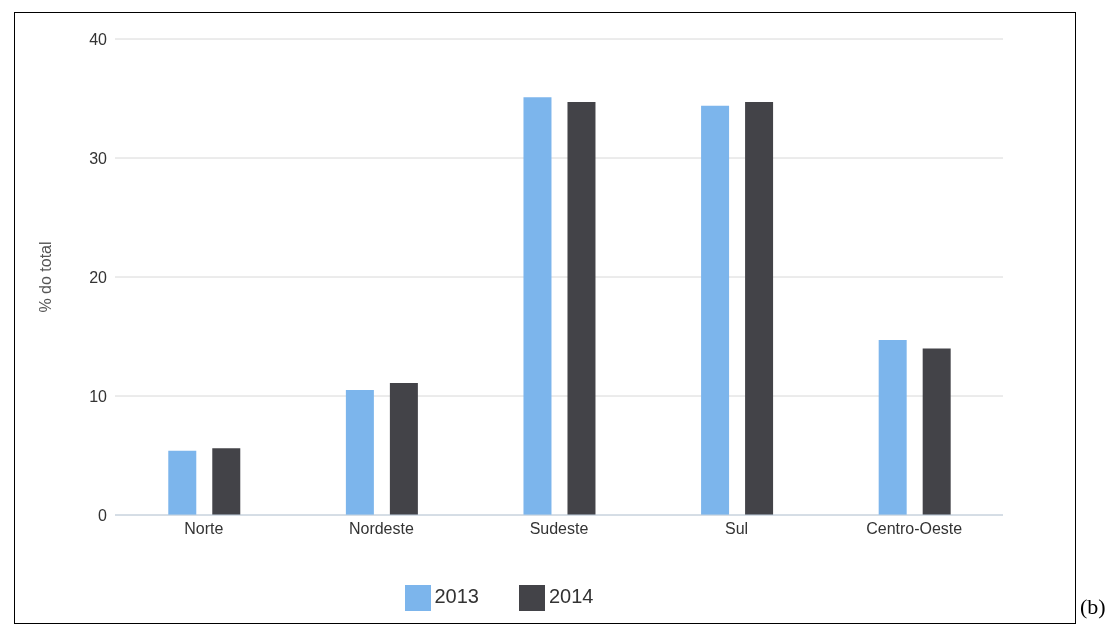 This screenshot has height=632, width=1108. What do you see at coordinates (98, 158) in the screenshot?
I see `y-tick-label: 30` at bounding box center [98, 158].